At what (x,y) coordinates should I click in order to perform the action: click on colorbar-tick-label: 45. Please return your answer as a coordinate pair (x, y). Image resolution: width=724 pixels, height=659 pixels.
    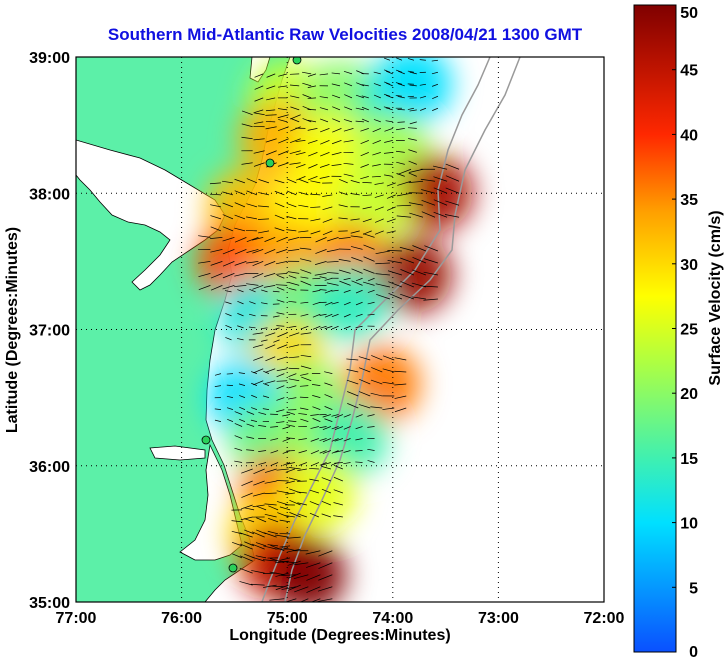
    Looking at the image, I should click on (689, 71).